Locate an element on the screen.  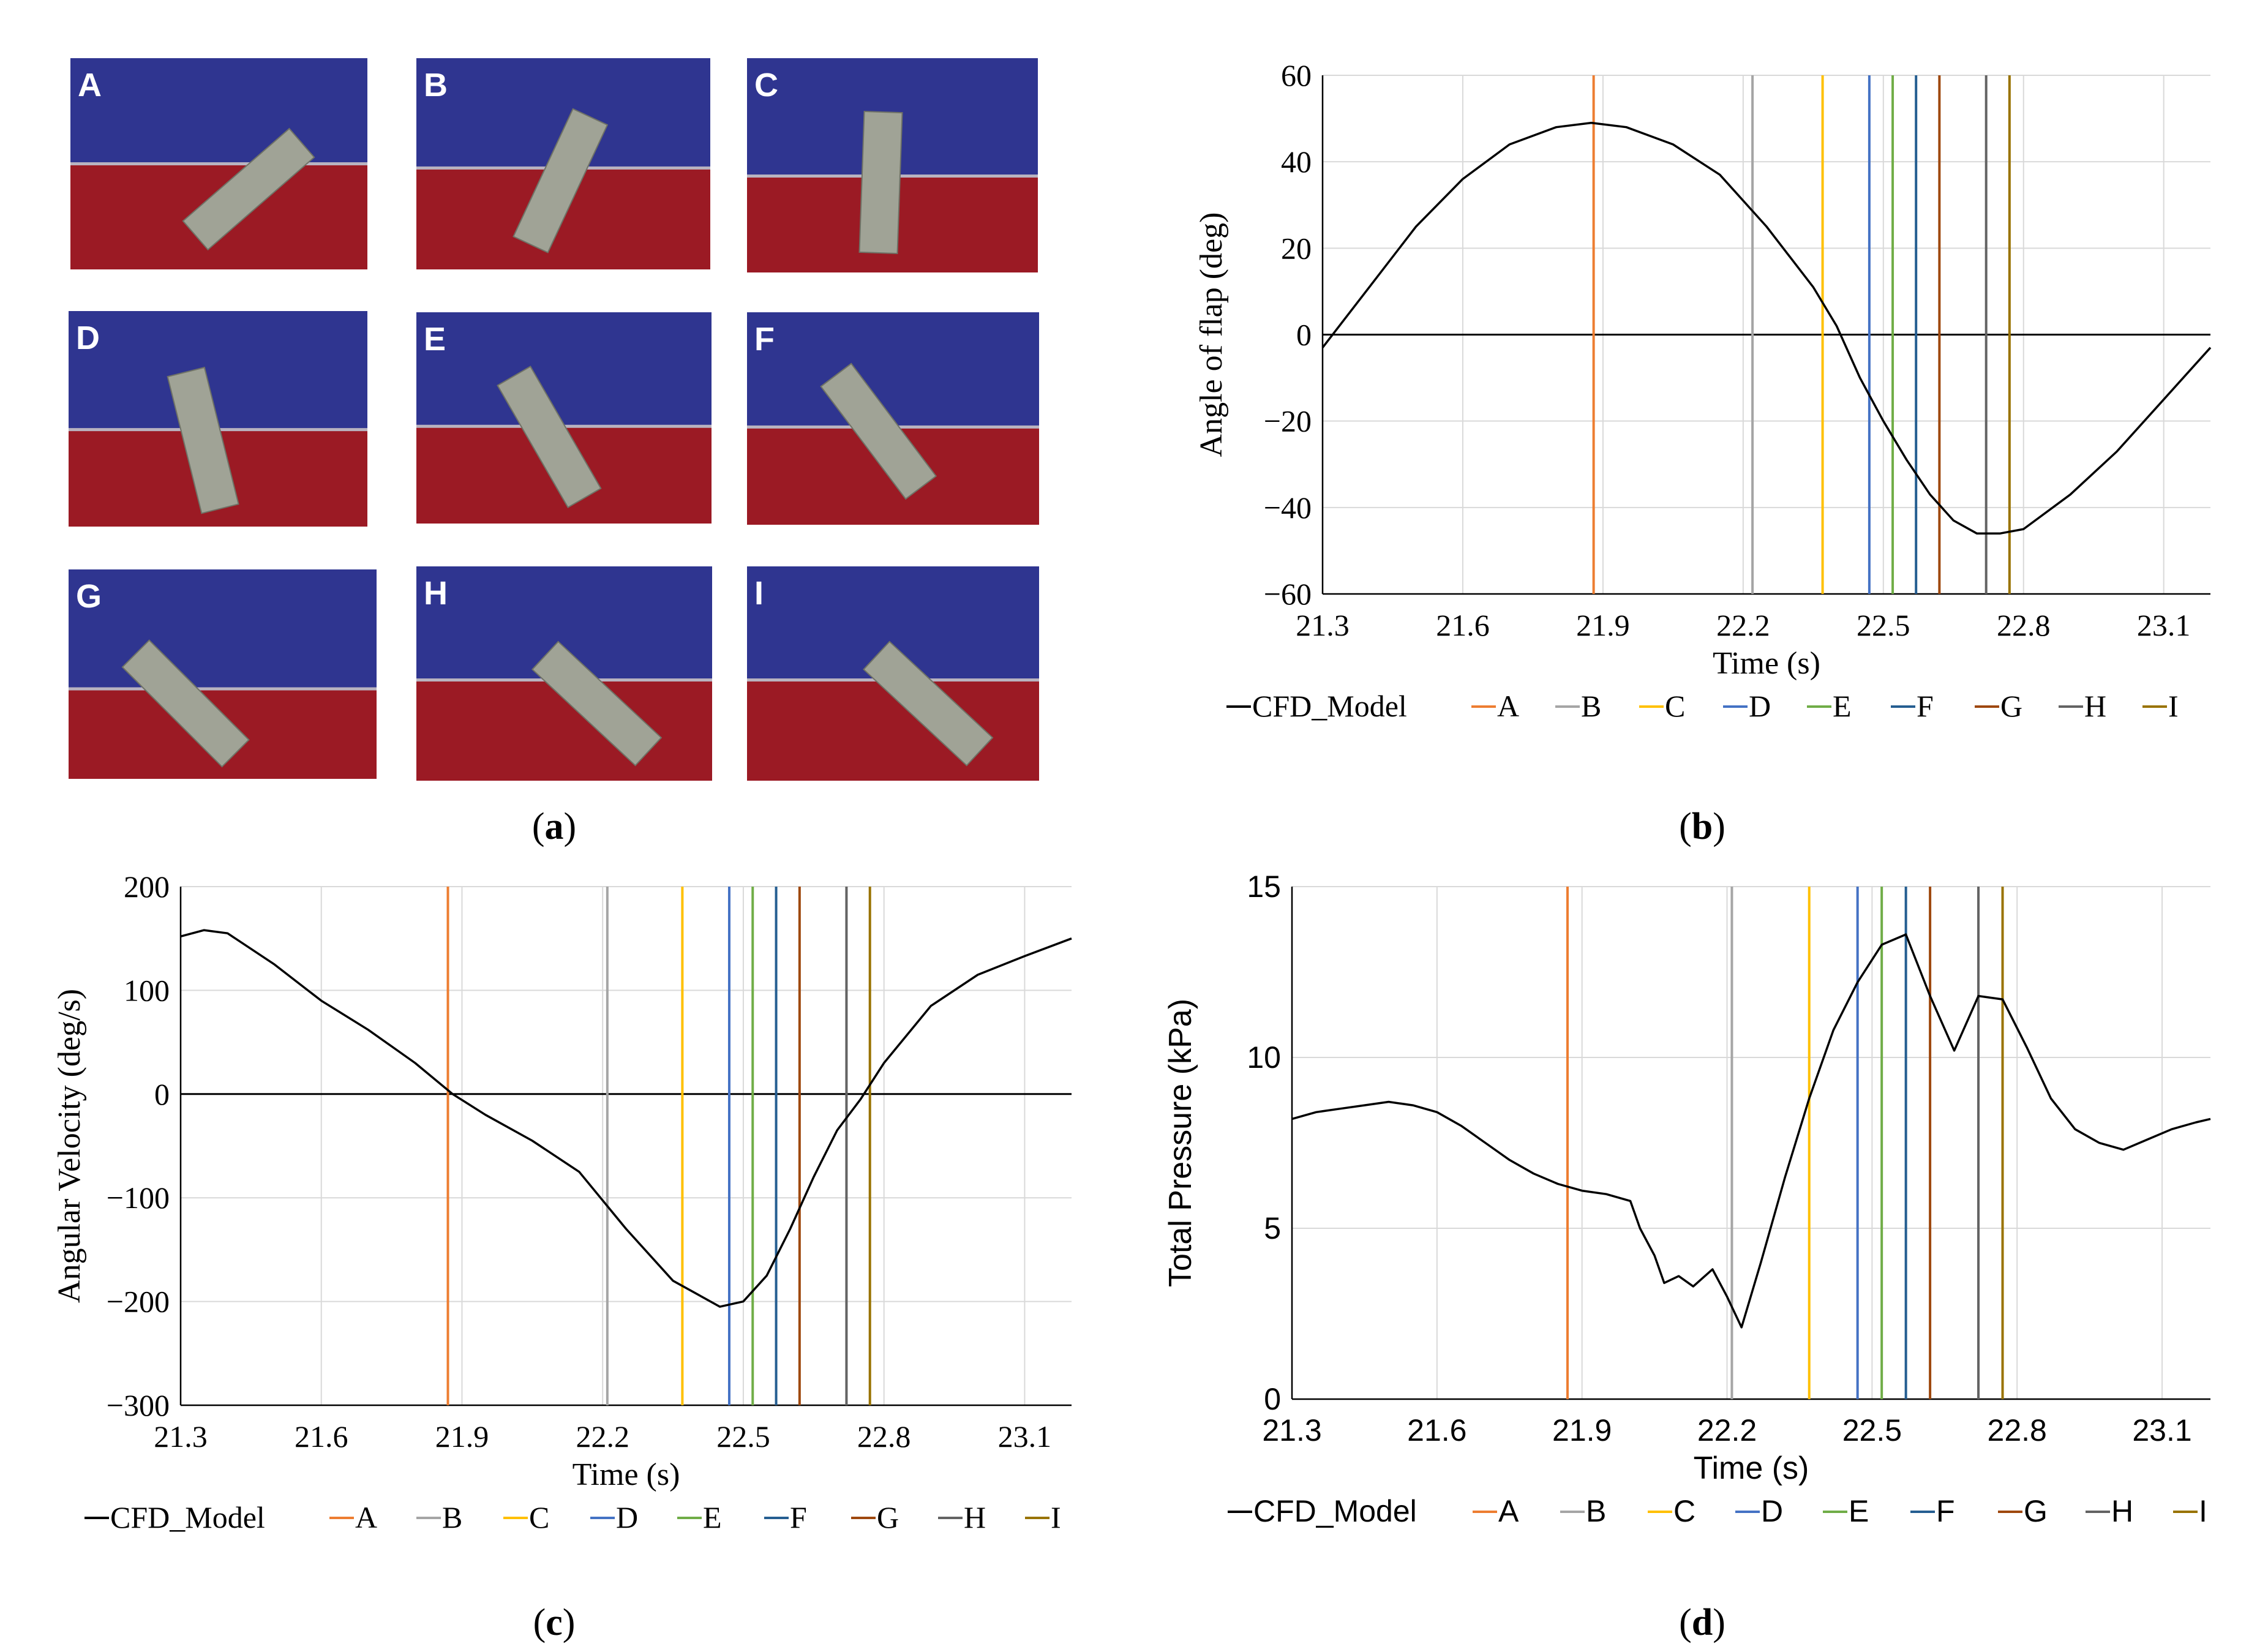
snapshot-label: D is located at coordinates (88, 338).